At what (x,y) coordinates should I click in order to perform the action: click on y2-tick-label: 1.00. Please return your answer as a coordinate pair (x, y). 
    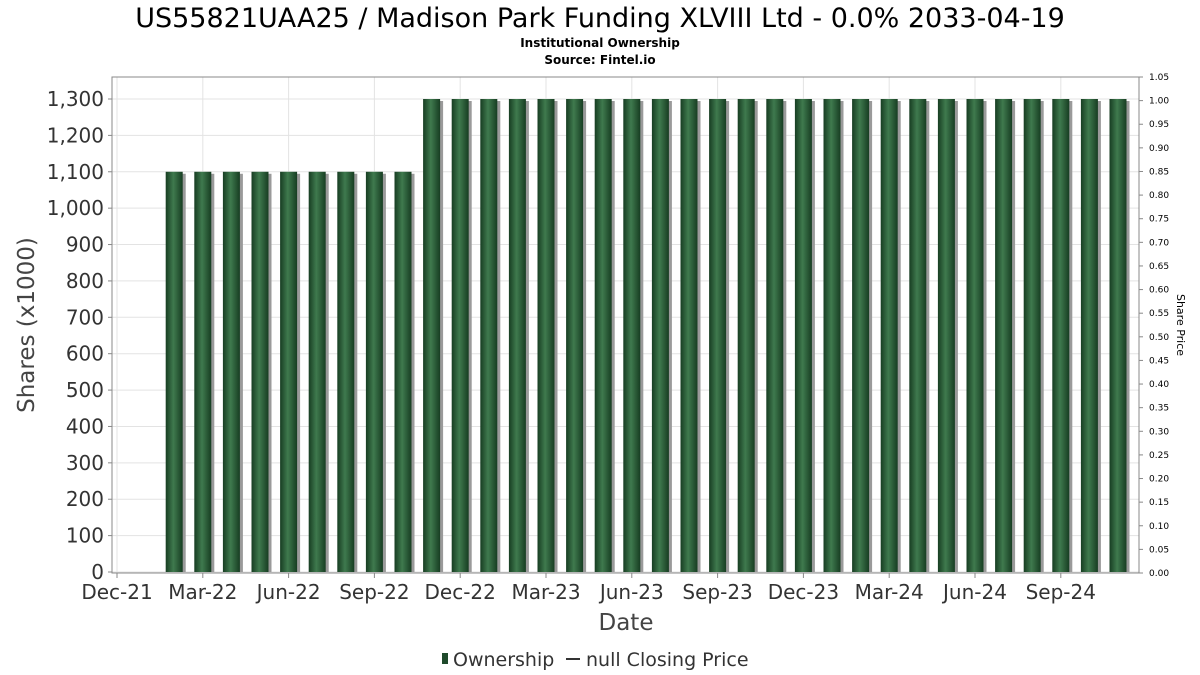
    Looking at the image, I should click on (1159, 102).